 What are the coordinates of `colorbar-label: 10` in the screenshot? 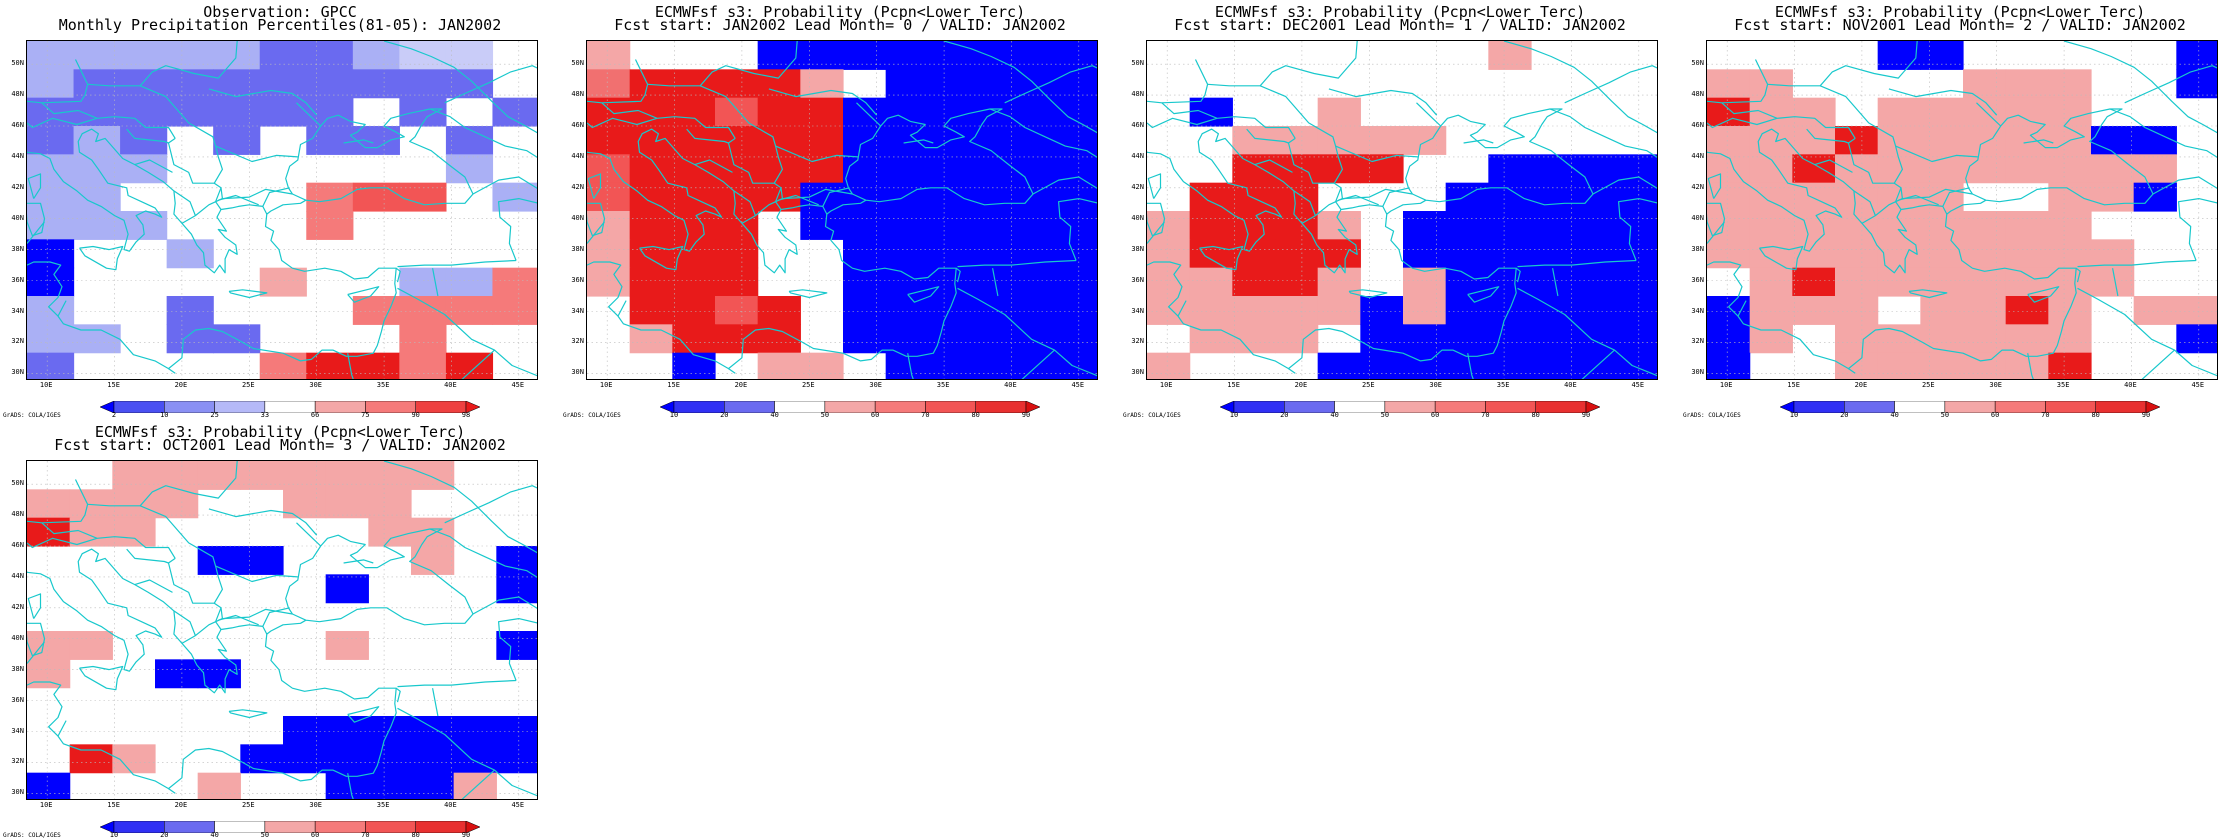 It's located at (1794, 415).